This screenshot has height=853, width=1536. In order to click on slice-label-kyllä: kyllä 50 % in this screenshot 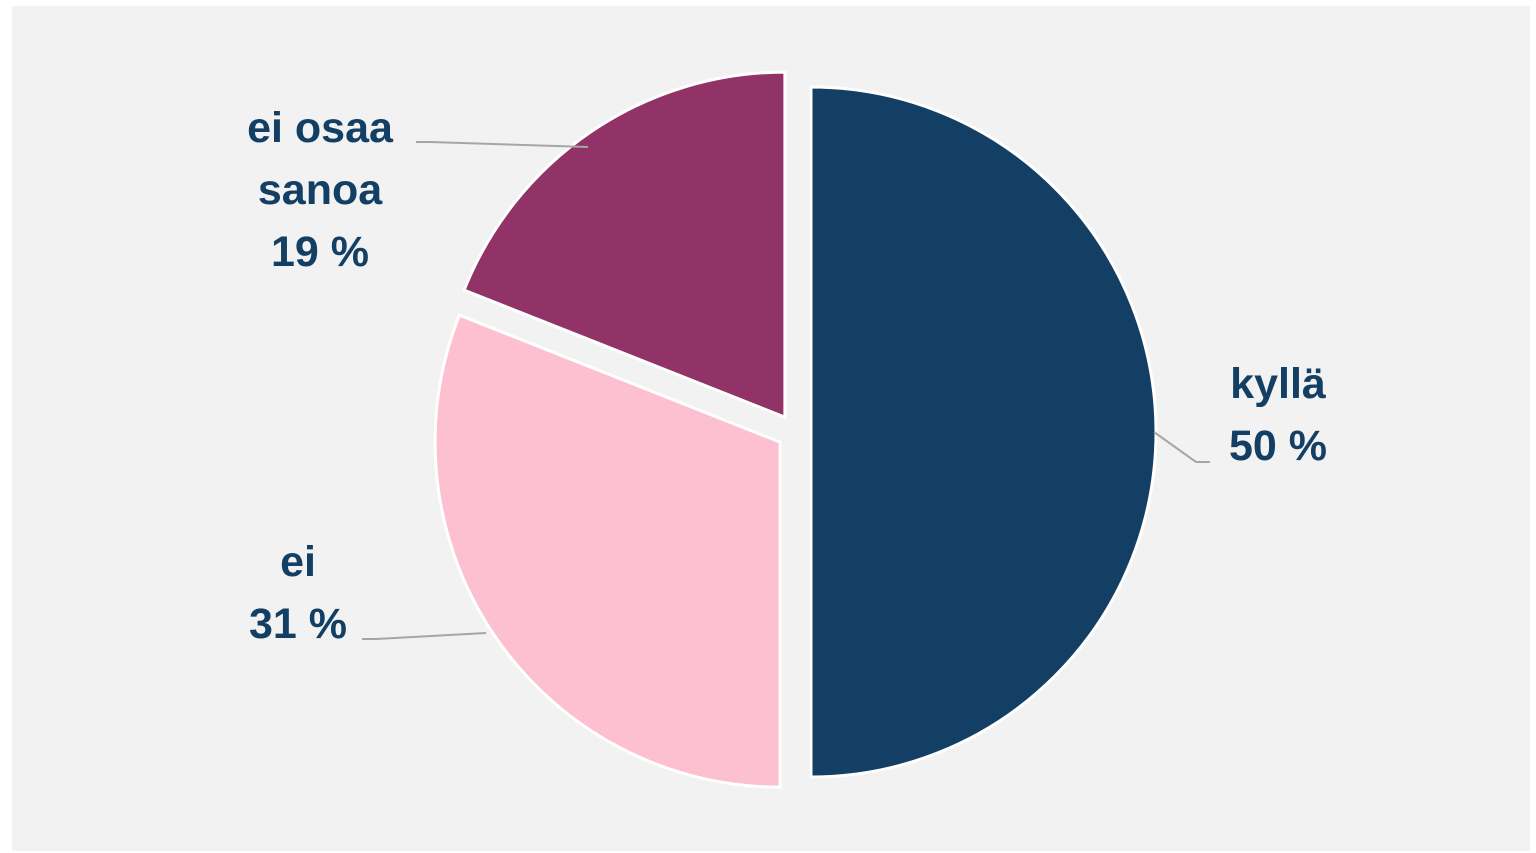, I will do `click(1278, 415)`.